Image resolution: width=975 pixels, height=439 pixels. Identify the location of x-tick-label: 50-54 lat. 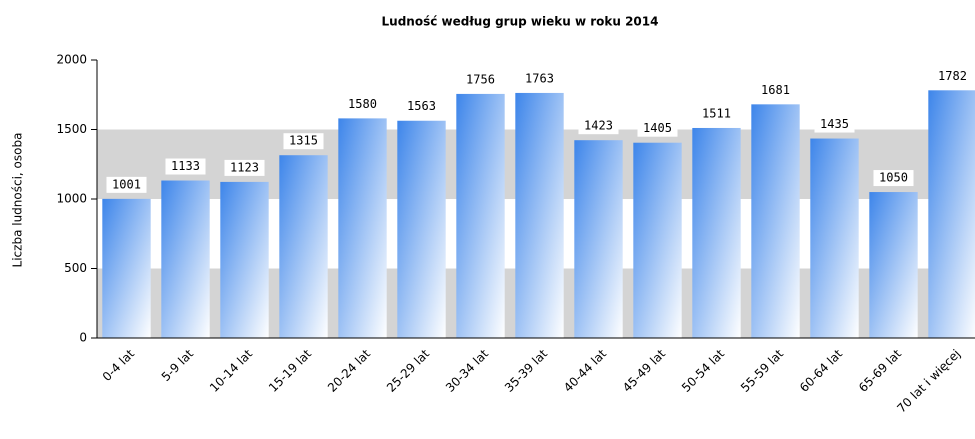
(703, 370).